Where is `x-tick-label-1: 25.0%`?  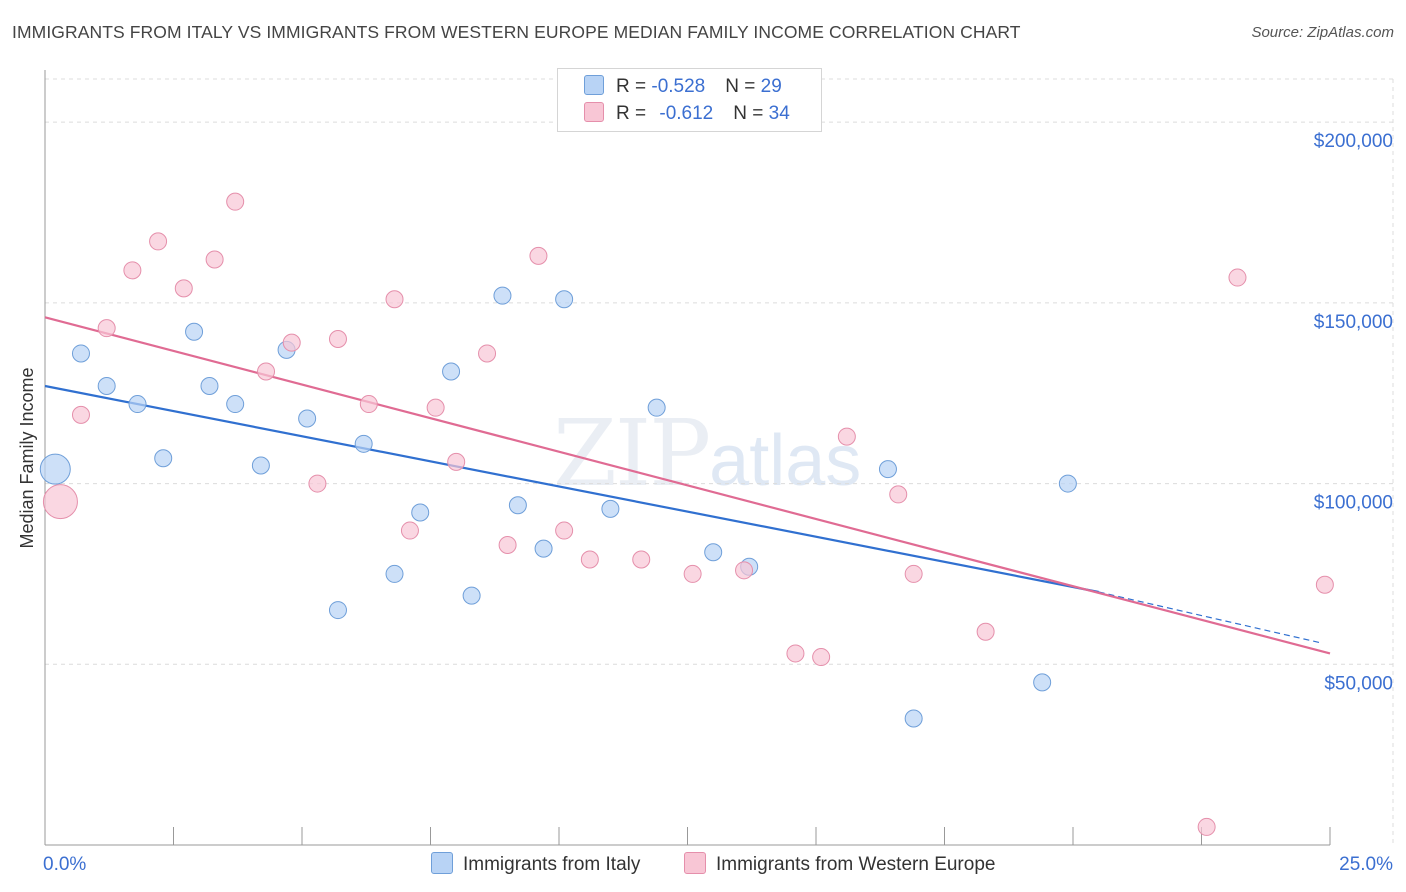 x-tick-label-1: 25.0% is located at coordinates (1366, 864).